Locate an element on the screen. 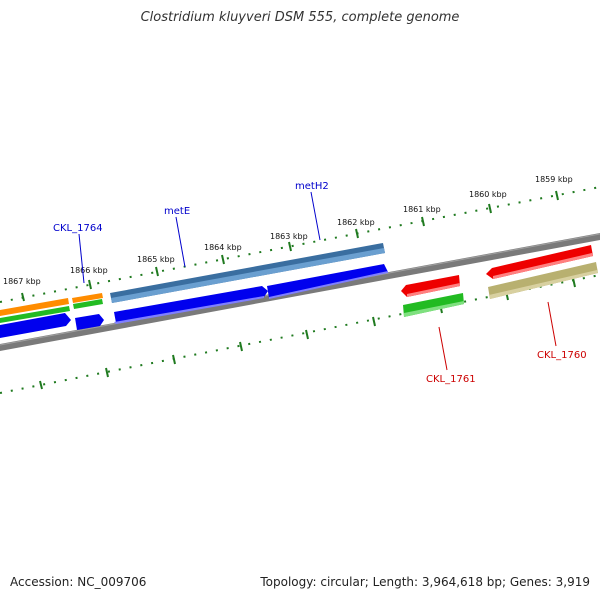 This screenshot has width=600, height=604. gene-CKL_1760-khaki is located at coordinates (543, 280).